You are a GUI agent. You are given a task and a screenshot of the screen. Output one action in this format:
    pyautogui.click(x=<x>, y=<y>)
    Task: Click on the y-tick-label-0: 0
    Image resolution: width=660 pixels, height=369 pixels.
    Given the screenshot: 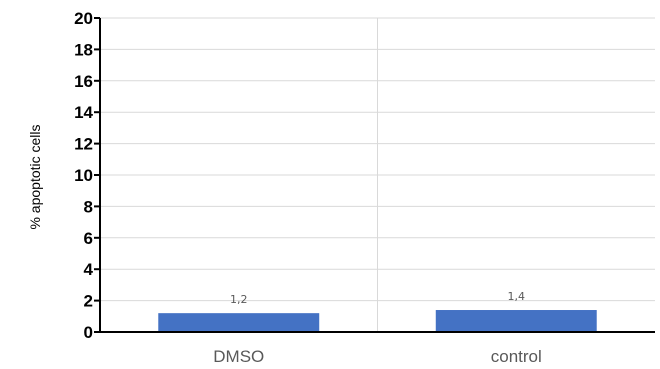 What is the action you would take?
    pyautogui.click(x=88, y=332)
    